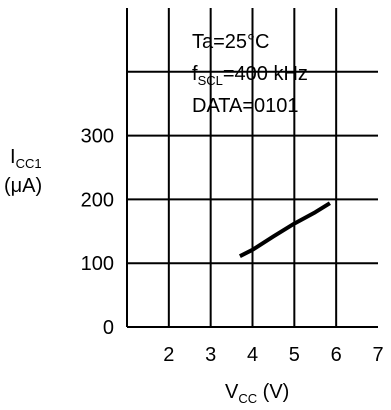 This screenshot has width=391, height=410. Describe the element at coordinates (97, 137) in the screenshot. I see `y-tick-label-300: 300` at that location.